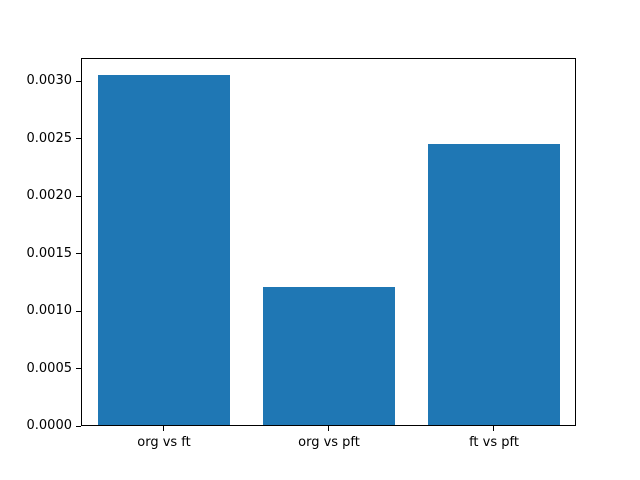 The width and height of the screenshot is (640, 480). Describe the element at coordinates (49, 80) in the screenshot. I see `y-tick-label: 0.0030` at that location.